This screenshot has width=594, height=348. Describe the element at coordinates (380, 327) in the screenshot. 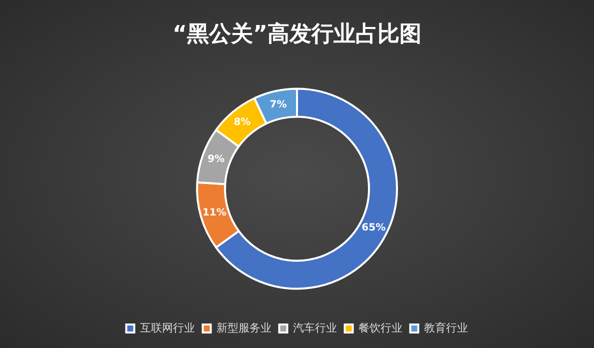

I see `legend-label: 餐饮行业` at that location.